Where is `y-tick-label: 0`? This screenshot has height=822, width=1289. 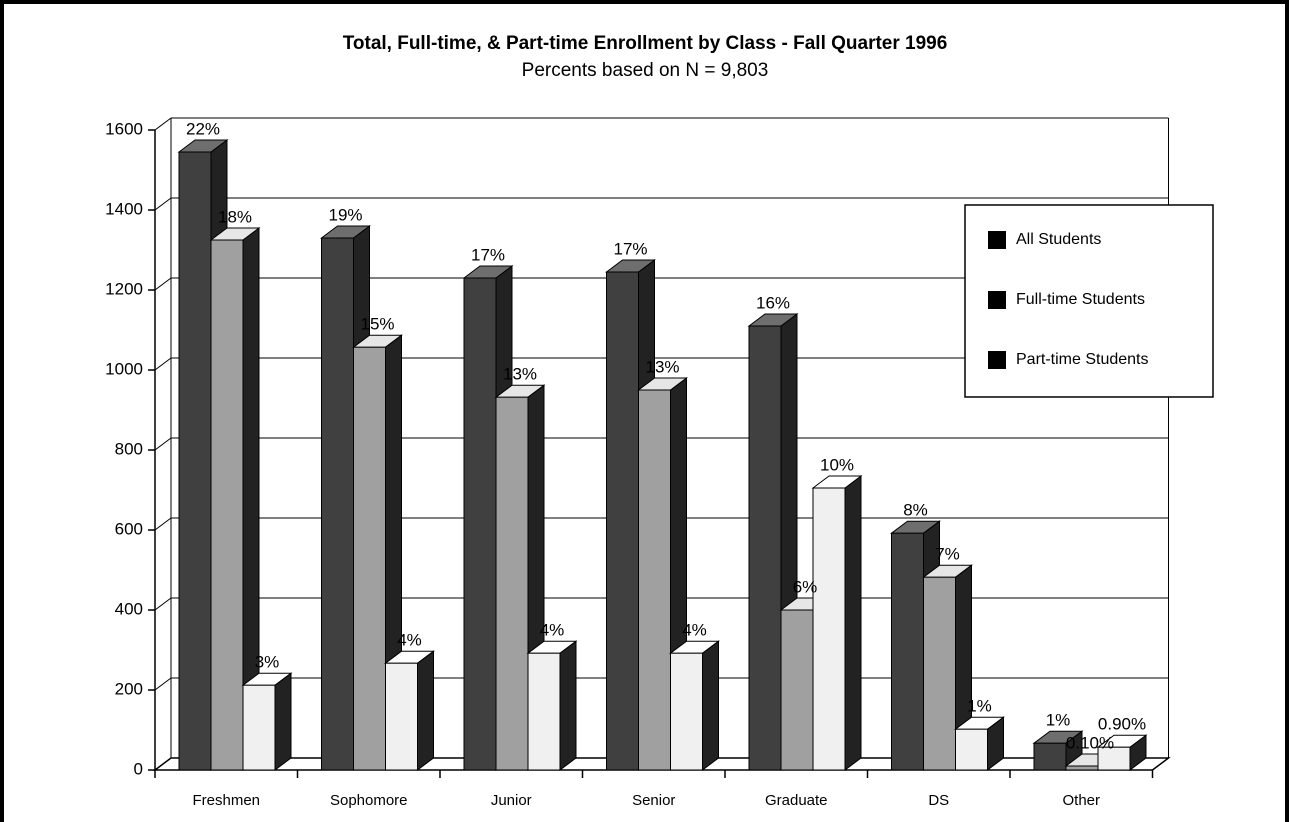 y-tick-label: 0 is located at coordinates (138, 768).